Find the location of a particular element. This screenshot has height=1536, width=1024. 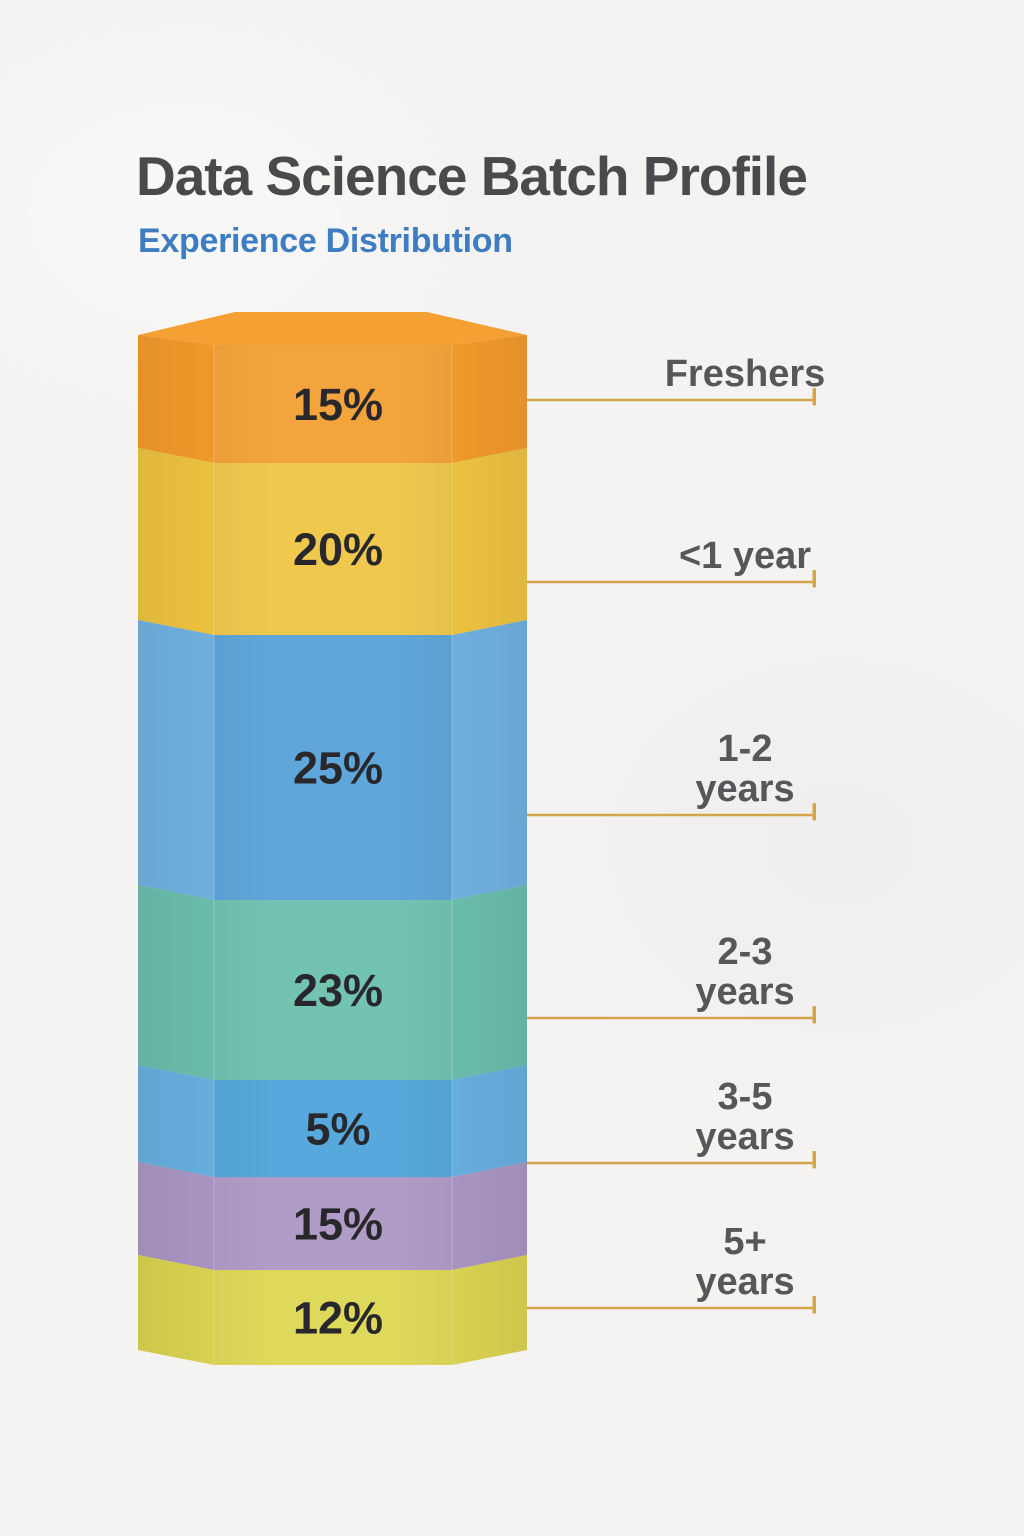

callout-label-5: 5+ years is located at coordinates (744, 1262).